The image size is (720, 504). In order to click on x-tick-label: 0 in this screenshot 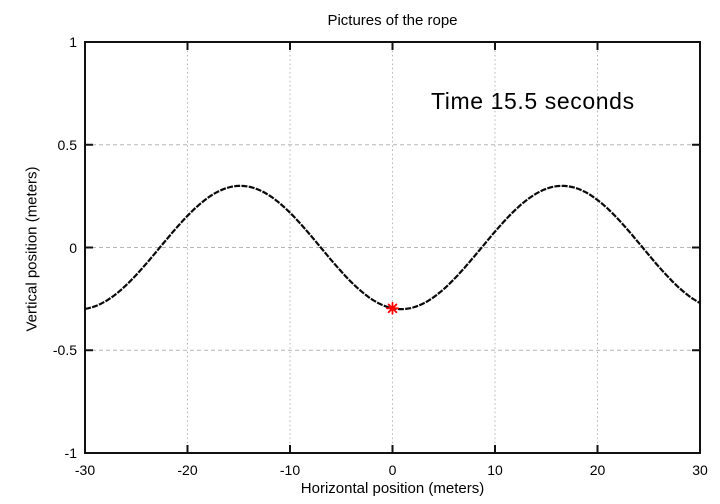, I will do `click(392, 470)`.